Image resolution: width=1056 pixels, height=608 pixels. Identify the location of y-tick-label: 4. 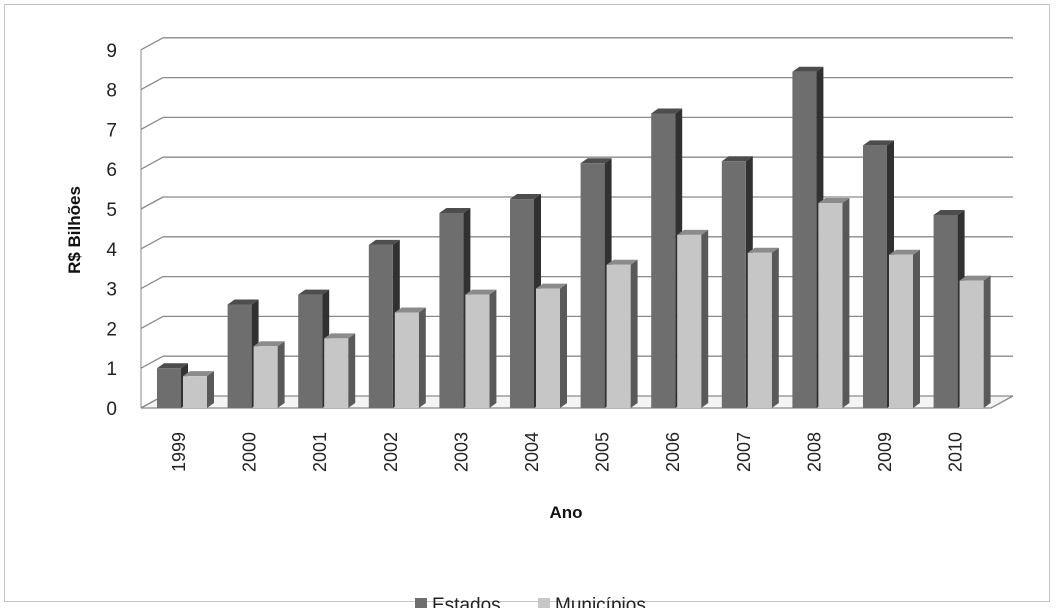
(111, 250).